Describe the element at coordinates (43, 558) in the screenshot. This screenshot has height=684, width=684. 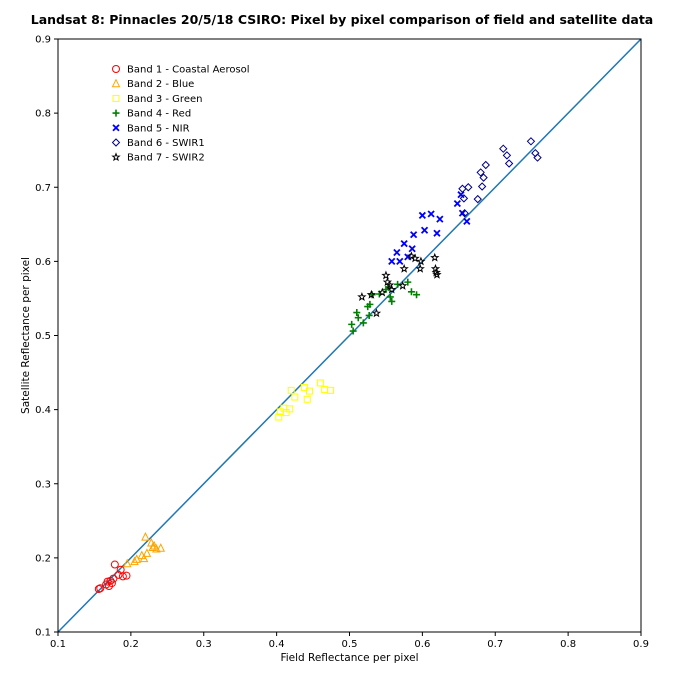
I see `y-tick-label: 0.2` at that location.